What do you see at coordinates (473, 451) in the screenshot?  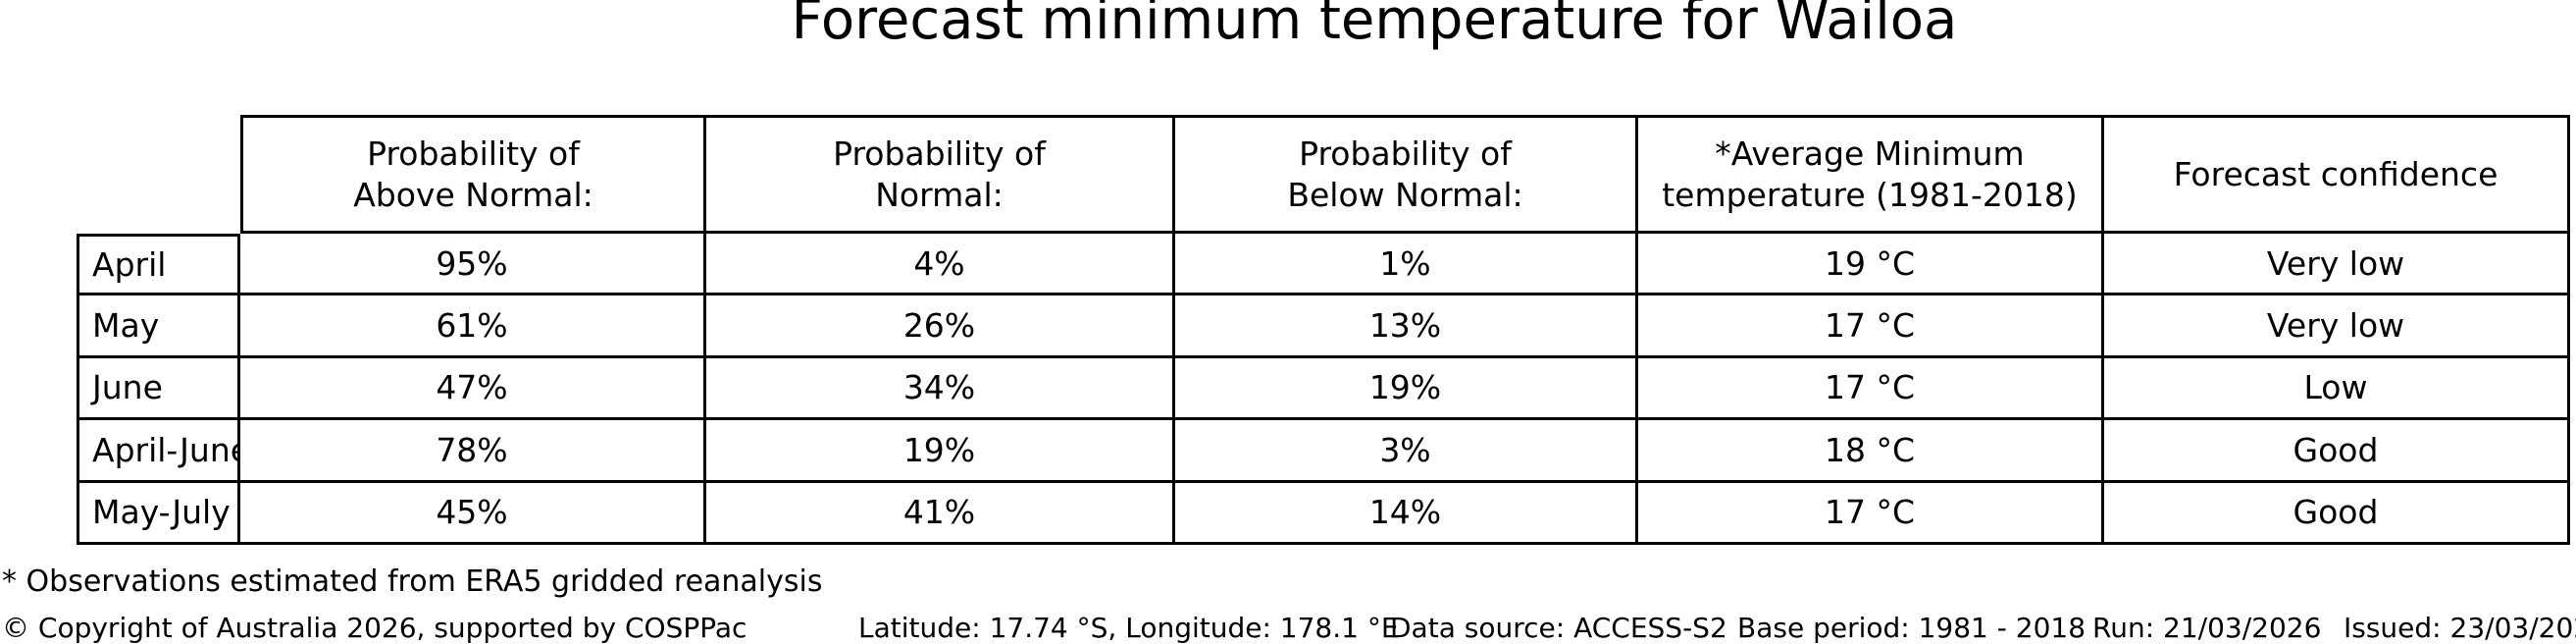 I see `cell-april-june-above: 78%` at bounding box center [473, 451].